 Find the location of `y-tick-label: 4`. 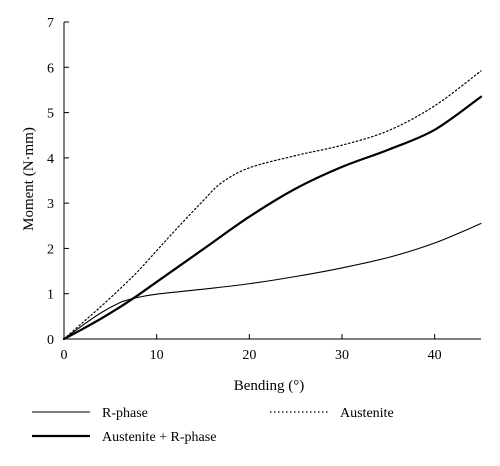

y-tick-label: 4 is located at coordinates (50, 159).